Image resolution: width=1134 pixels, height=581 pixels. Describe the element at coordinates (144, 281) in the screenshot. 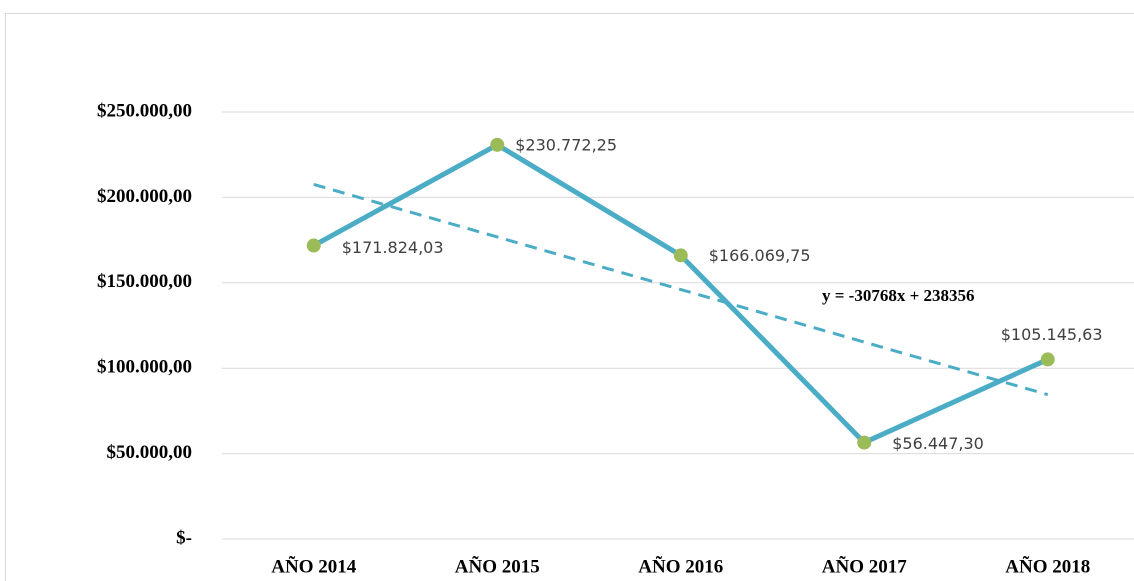

I see `y-tick-label: $150.000,00` at that location.